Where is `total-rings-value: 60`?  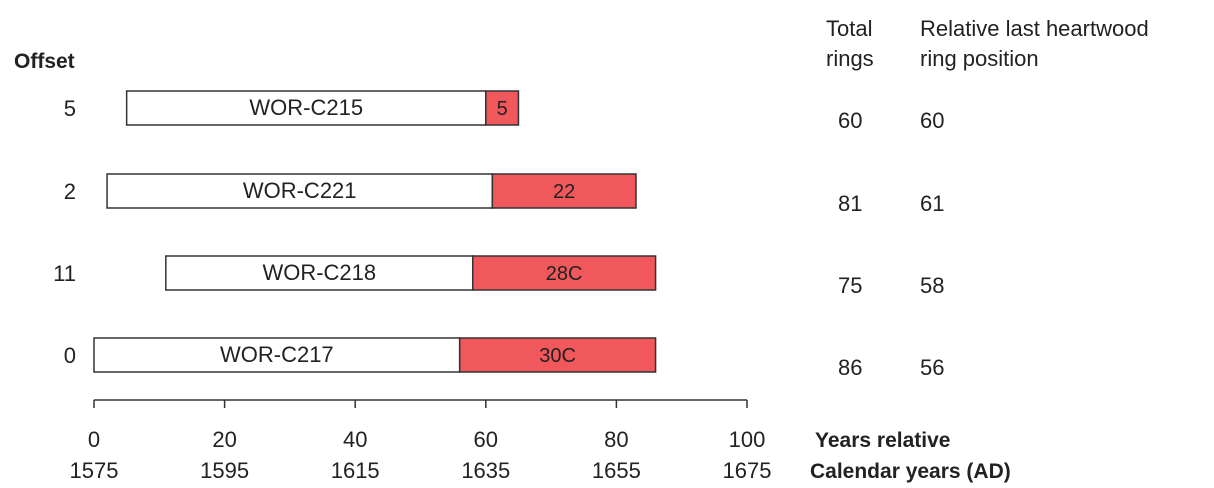 total-rings-value: 60 is located at coordinates (850, 120).